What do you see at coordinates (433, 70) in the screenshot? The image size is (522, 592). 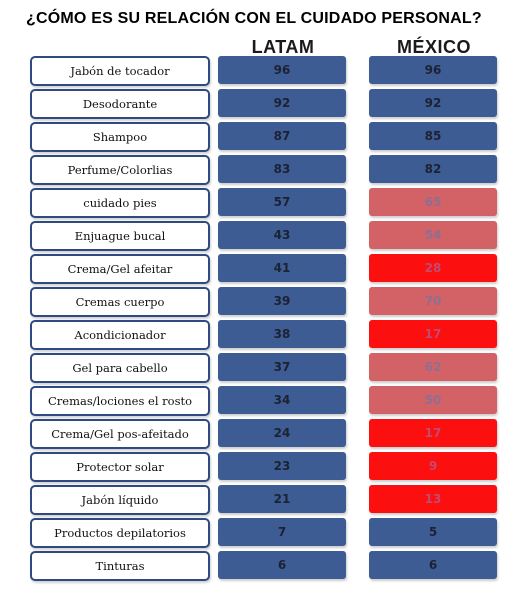 I see `mexico-value-cell: 96` at bounding box center [433, 70].